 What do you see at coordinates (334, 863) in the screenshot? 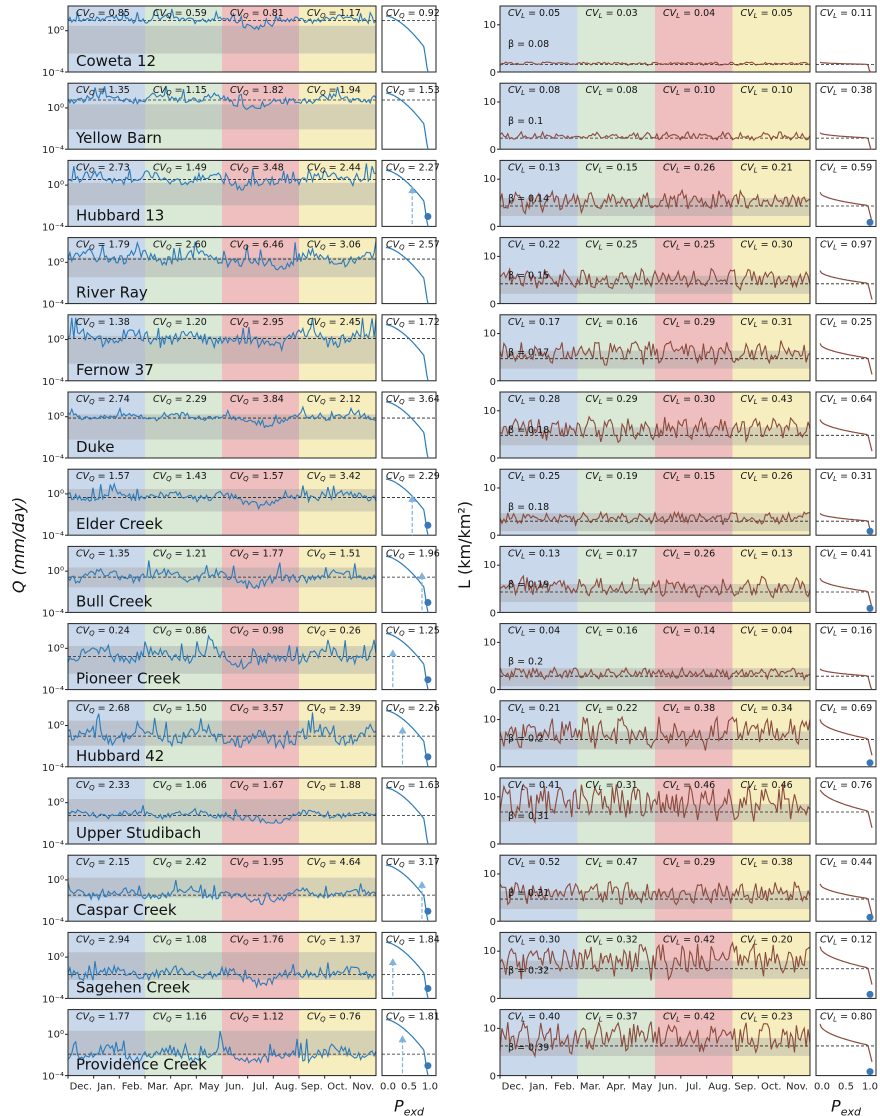
I see `cv-q-label: CVQ = 4.64` at bounding box center [334, 863].